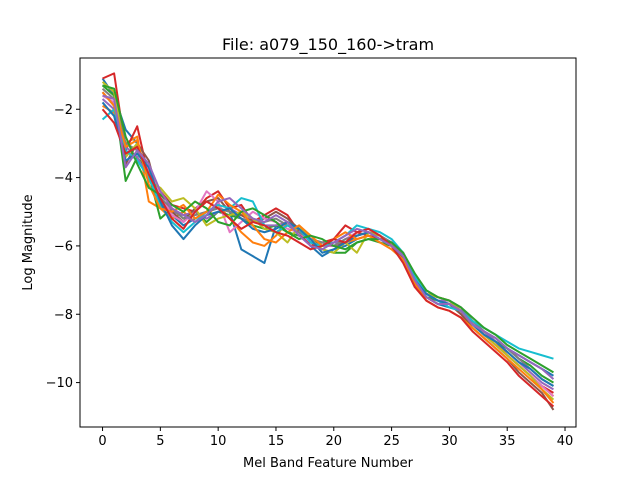 This screenshot has width=640, height=480. What do you see at coordinates (391, 441) in the screenshot?
I see `x-tick-label: 25` at bounding box center [391, 441].